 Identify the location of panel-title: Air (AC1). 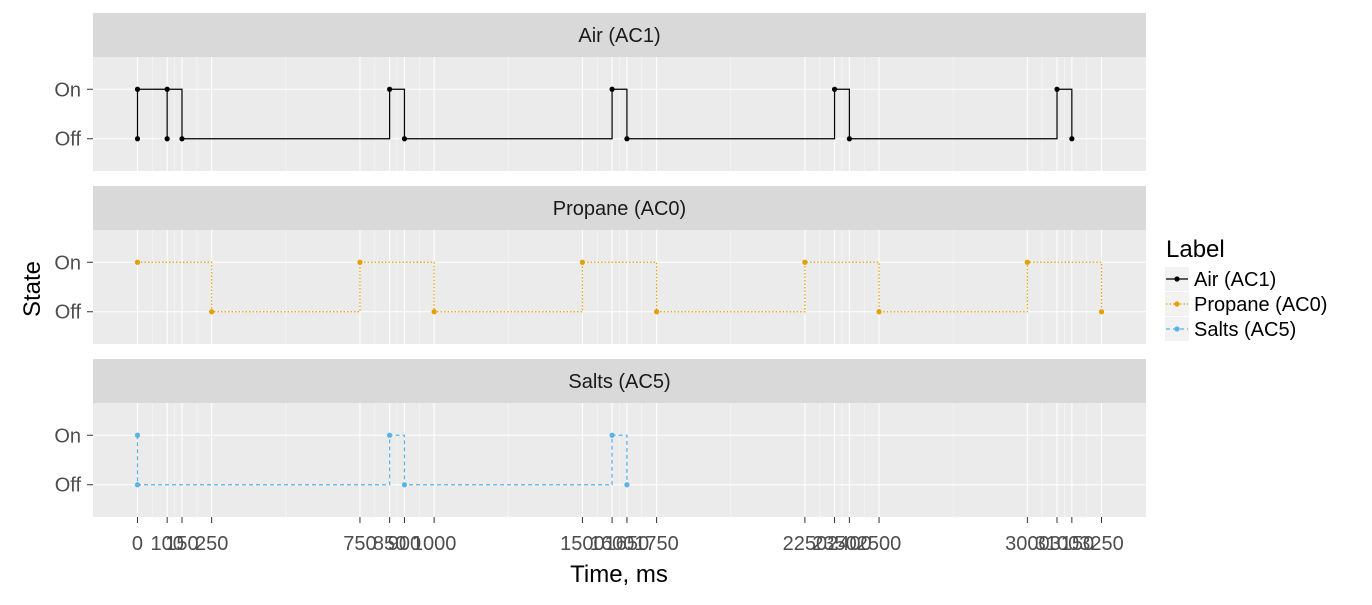
(619, 36).